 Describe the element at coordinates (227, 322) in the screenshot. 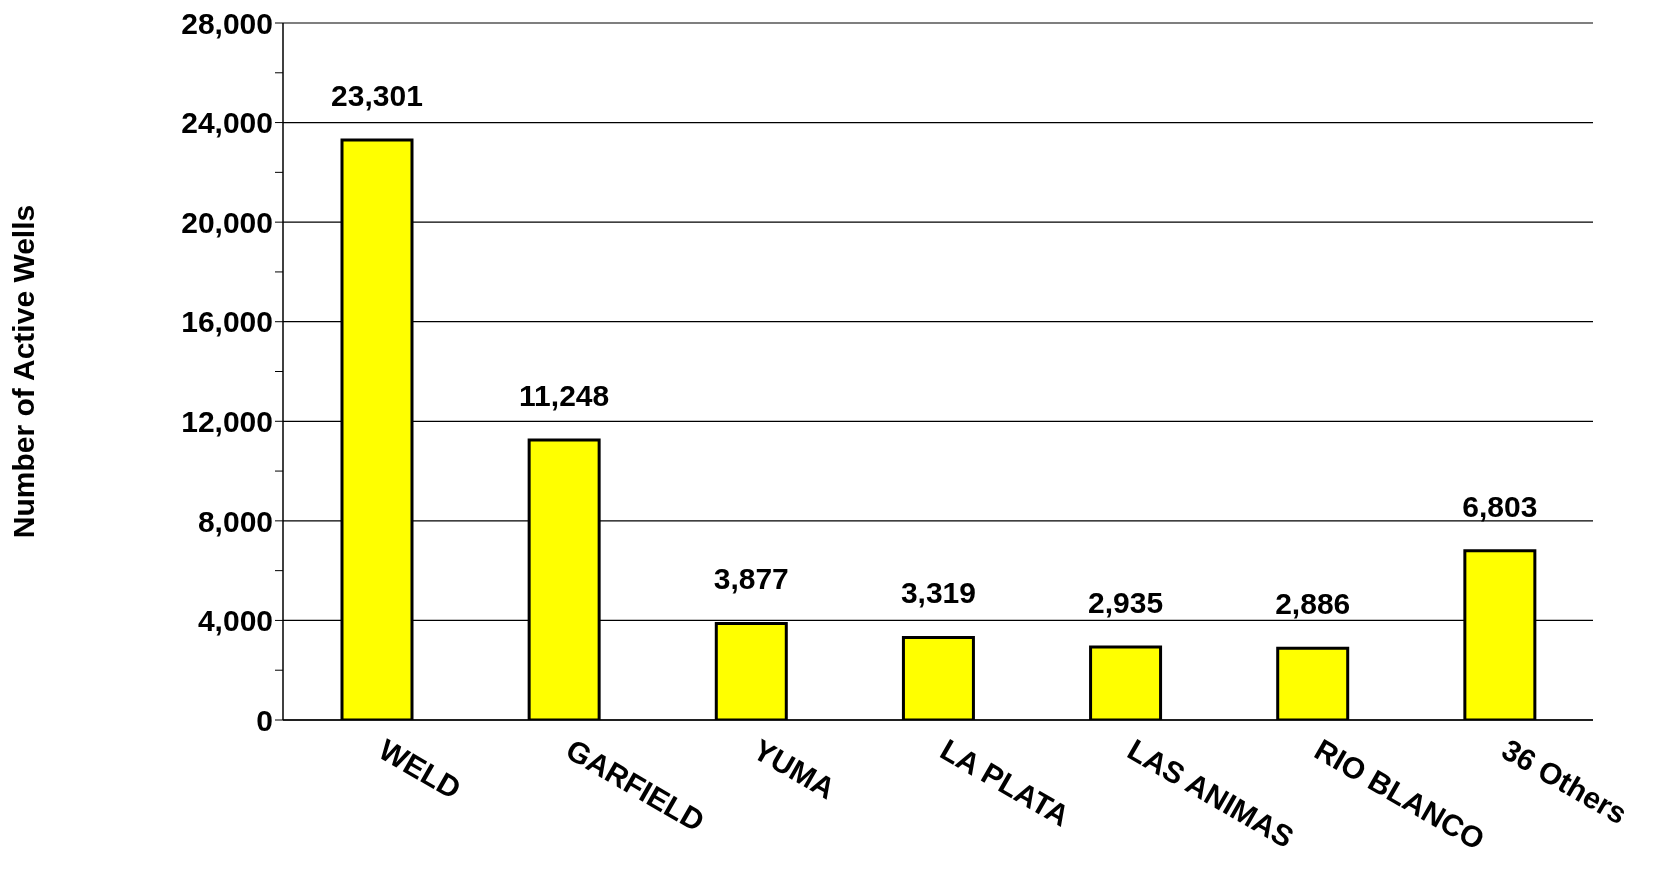

I see `y-tick-label: 16,000` at that location.